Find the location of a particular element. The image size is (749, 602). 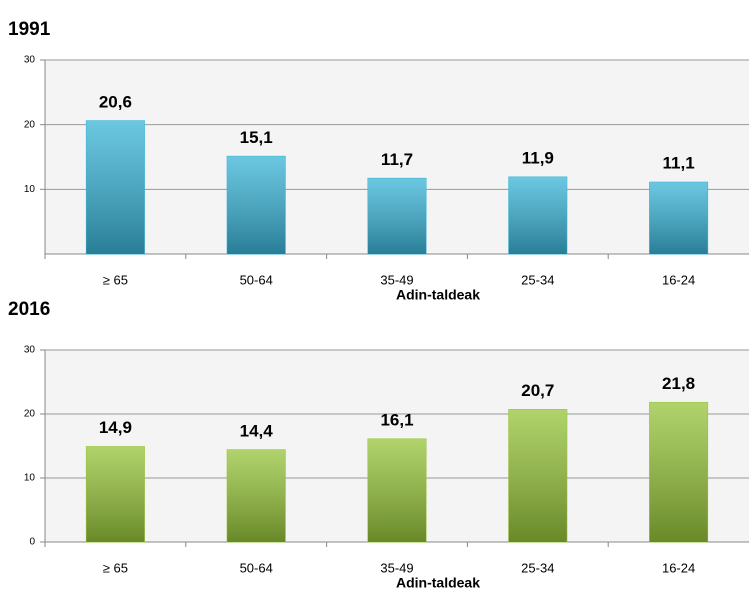

data-label: 20,7 is located at coordinates (537, 390).